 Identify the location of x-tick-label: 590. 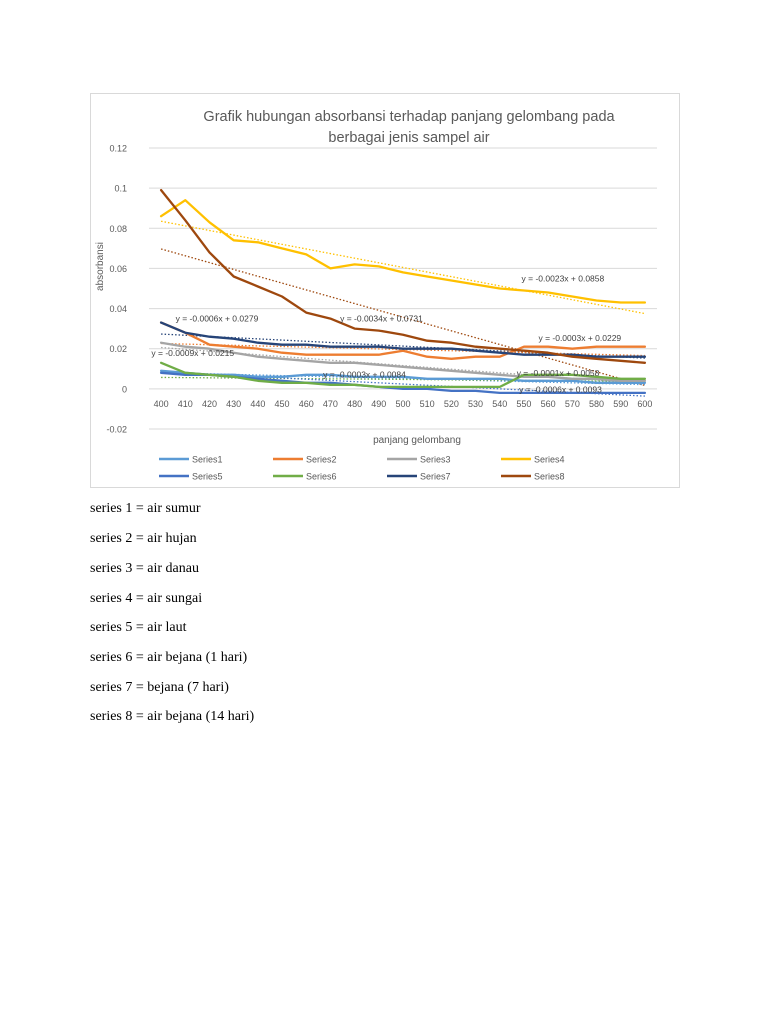
(620, 404).